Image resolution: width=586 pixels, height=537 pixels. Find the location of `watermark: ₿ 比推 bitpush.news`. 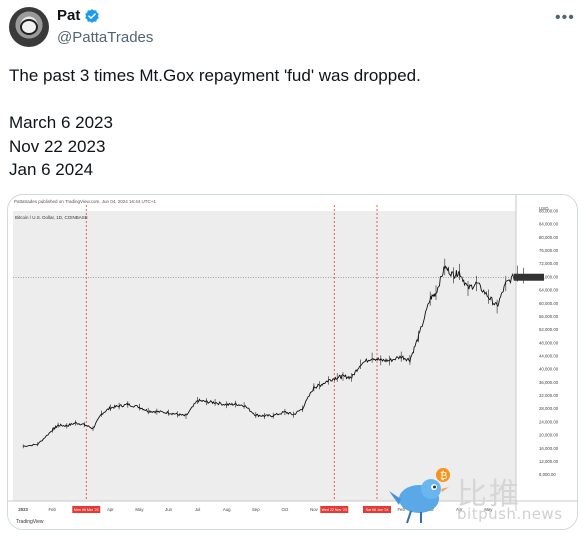

watermark: ₿ 比推 bitpush.news is located at coordinates (482, 496).